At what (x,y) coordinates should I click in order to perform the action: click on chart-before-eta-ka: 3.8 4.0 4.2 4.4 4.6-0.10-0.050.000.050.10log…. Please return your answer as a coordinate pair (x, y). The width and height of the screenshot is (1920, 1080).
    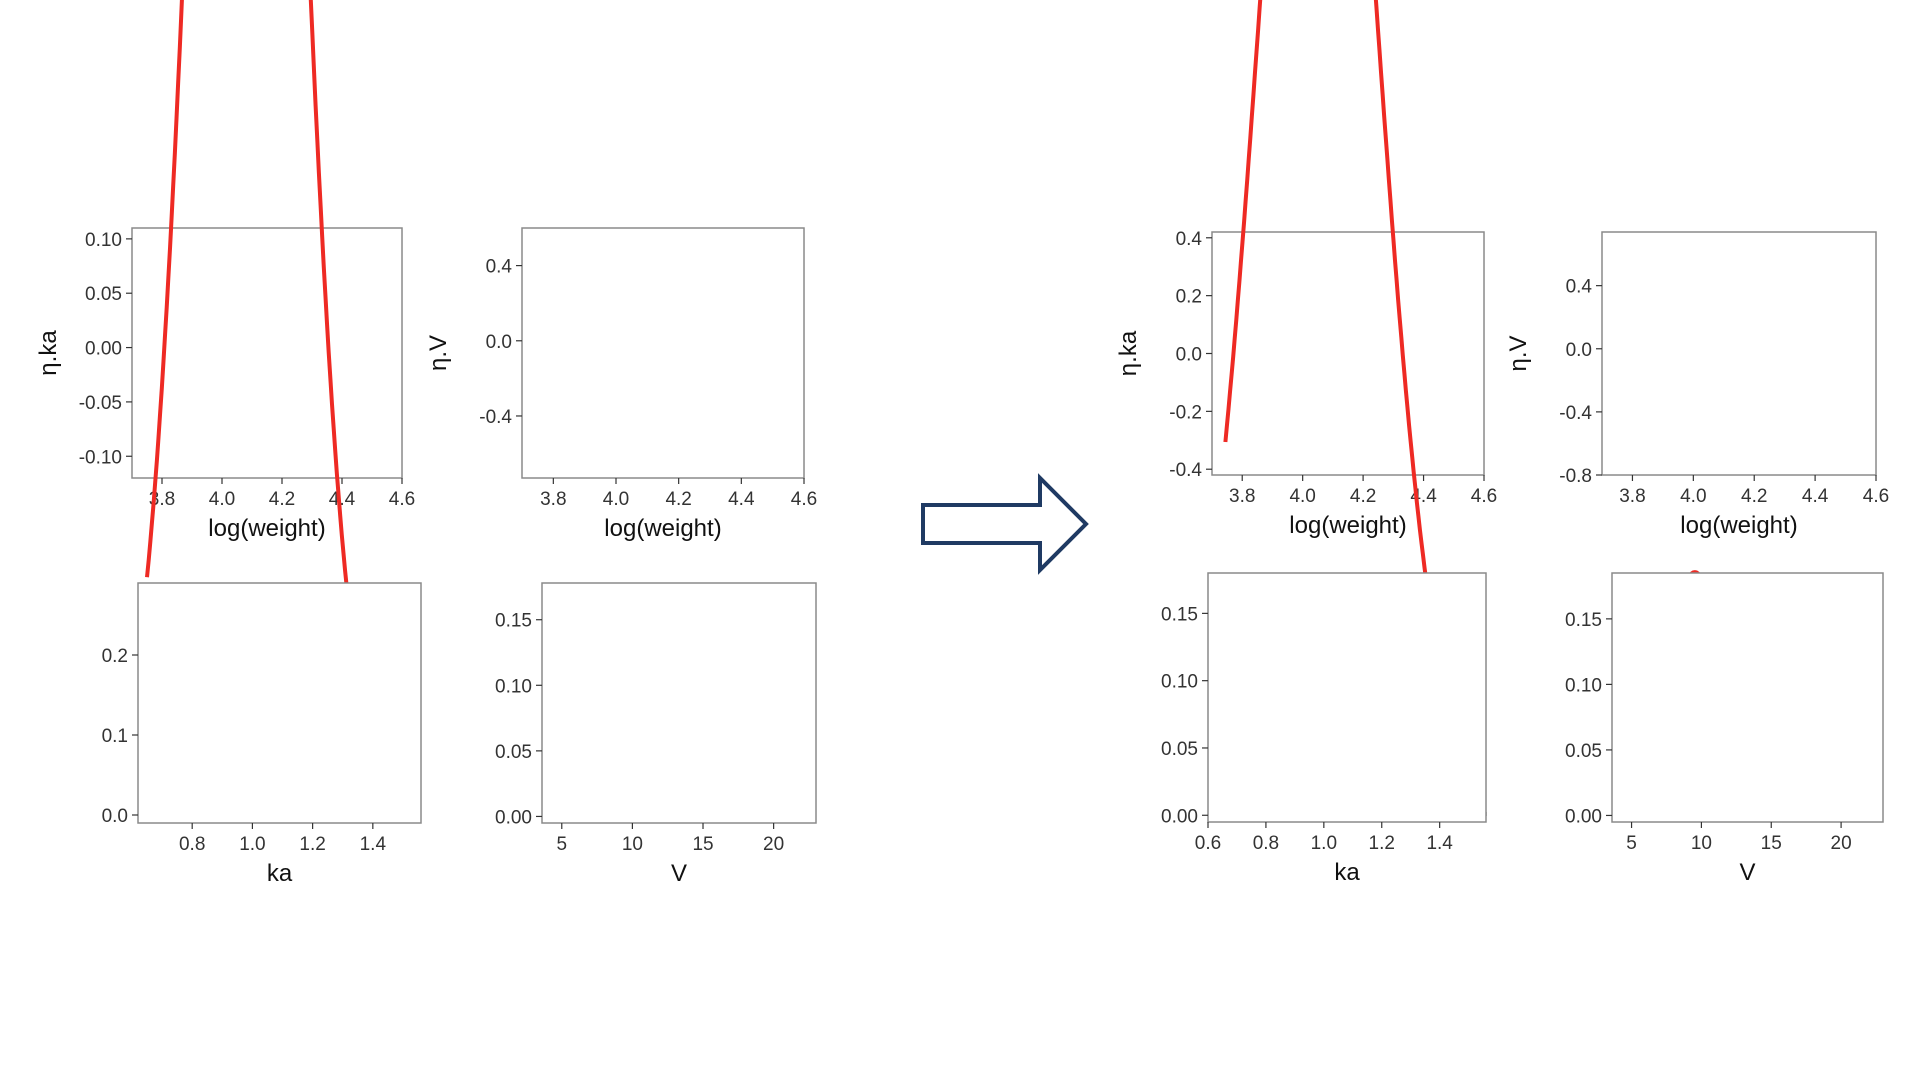
    Looking at the image, I should click on (225, 384).